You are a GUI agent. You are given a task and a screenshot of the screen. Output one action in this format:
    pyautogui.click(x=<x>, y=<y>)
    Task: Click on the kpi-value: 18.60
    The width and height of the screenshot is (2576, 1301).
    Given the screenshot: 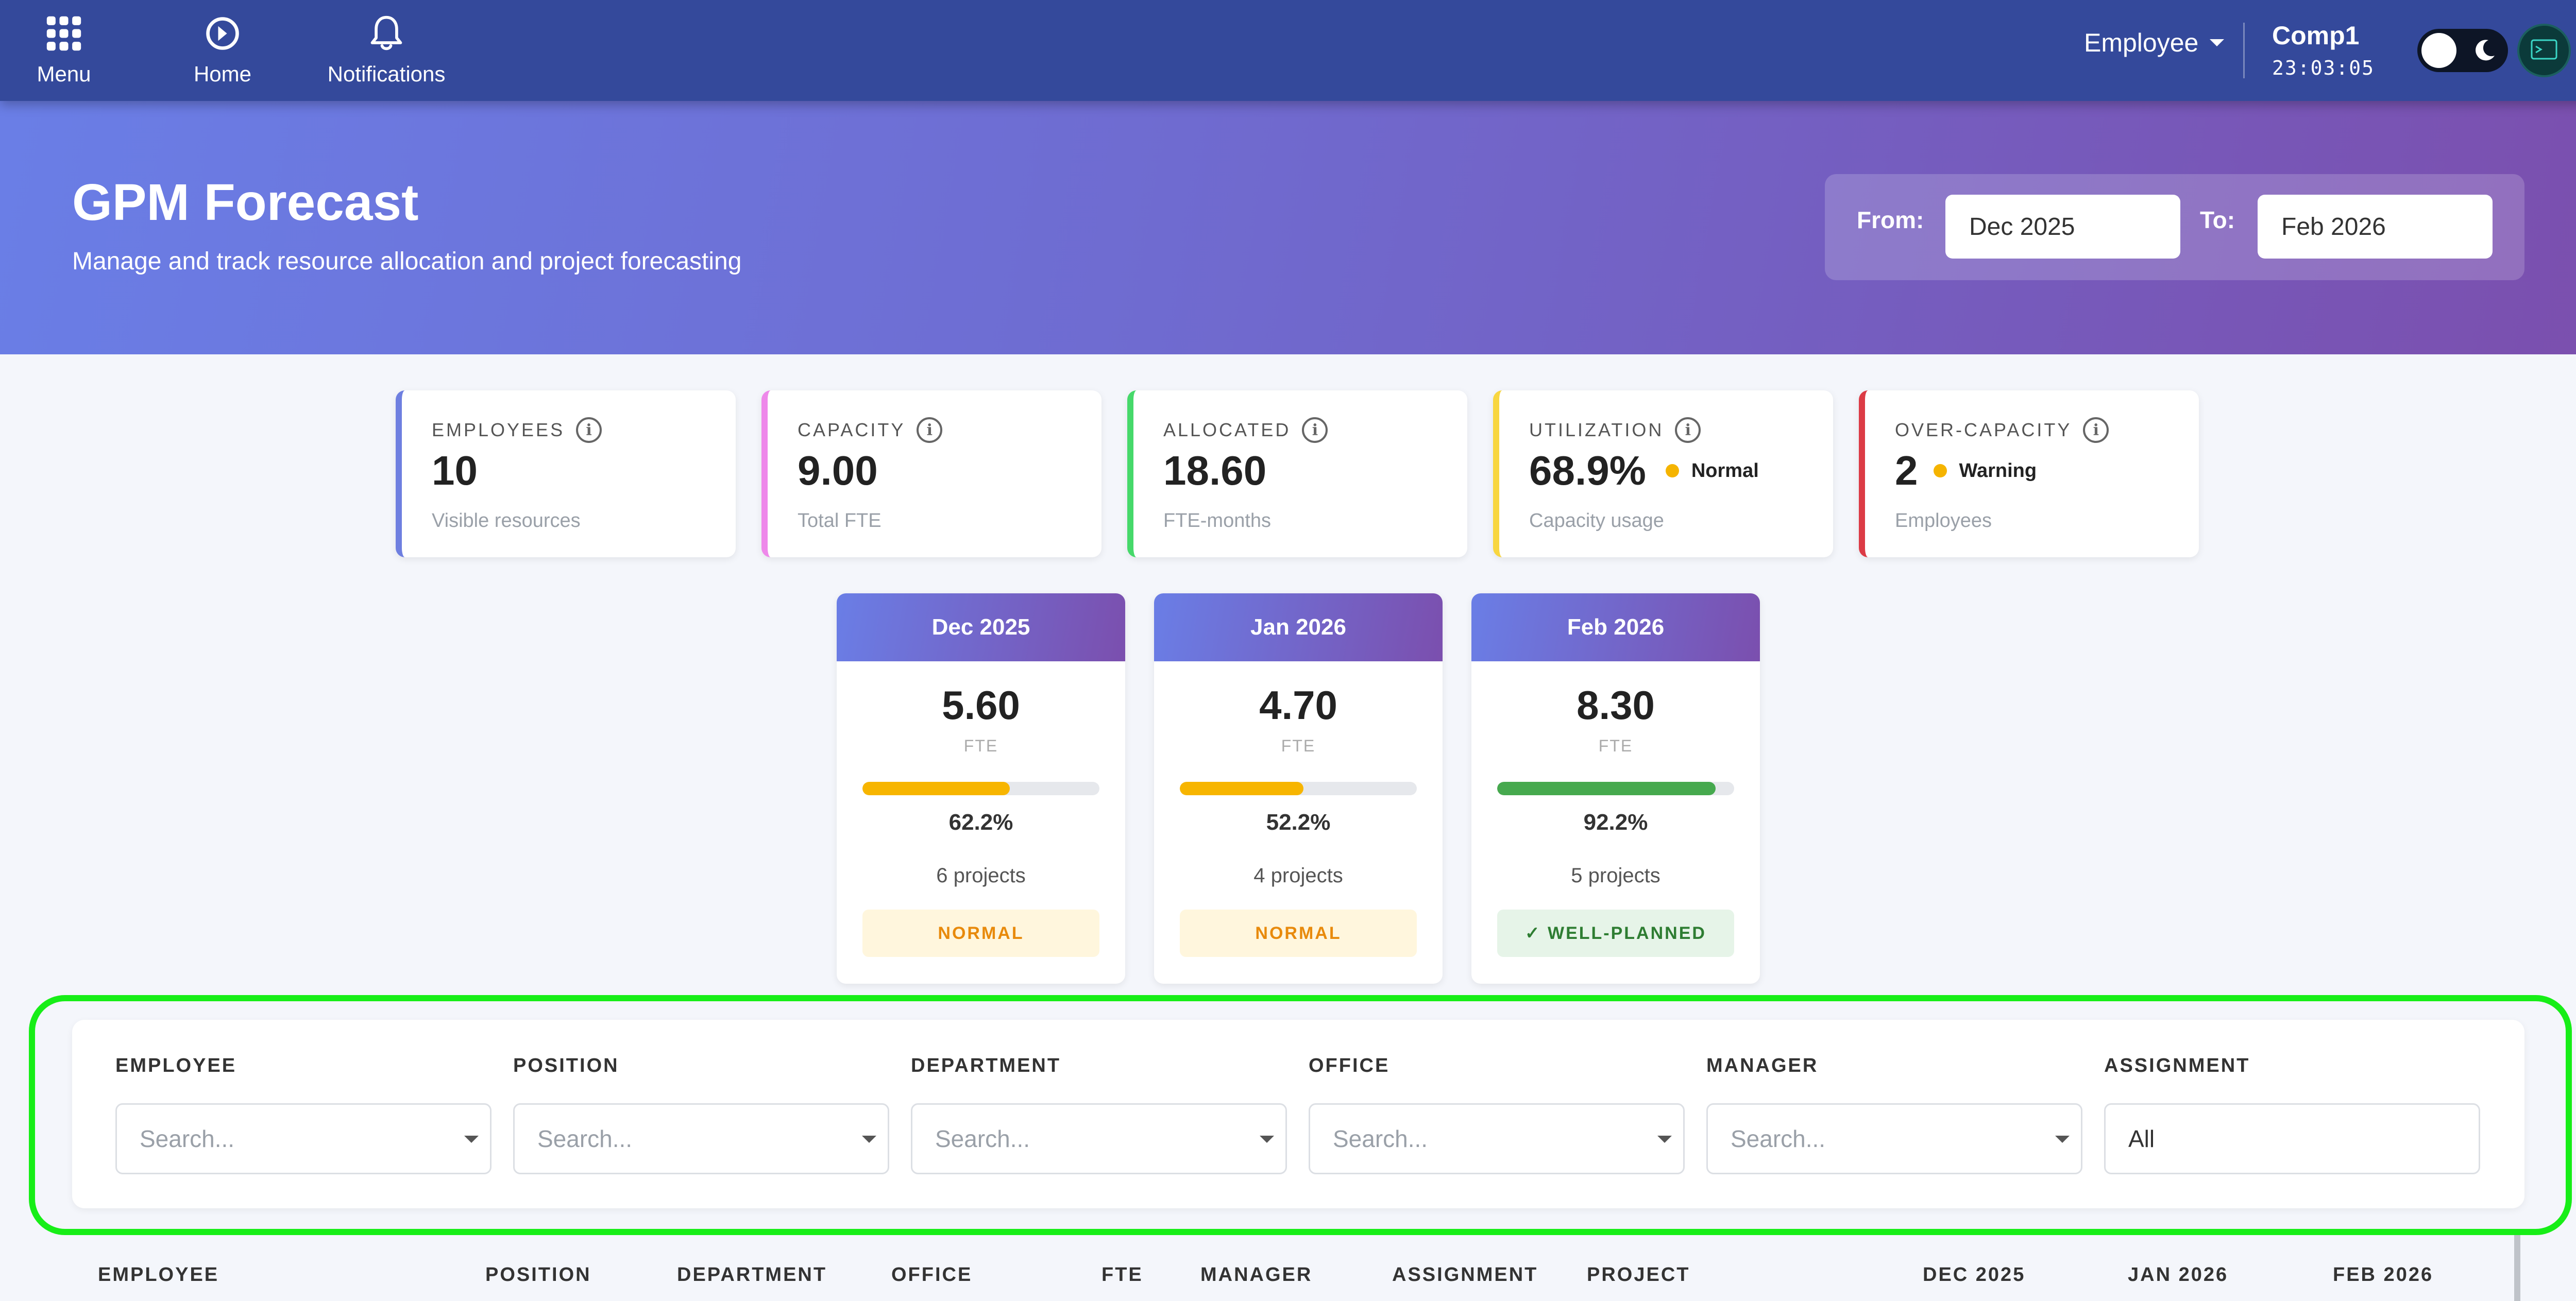 What is the action you would take?
    pyautogui.click(x=1215, y=470)
    